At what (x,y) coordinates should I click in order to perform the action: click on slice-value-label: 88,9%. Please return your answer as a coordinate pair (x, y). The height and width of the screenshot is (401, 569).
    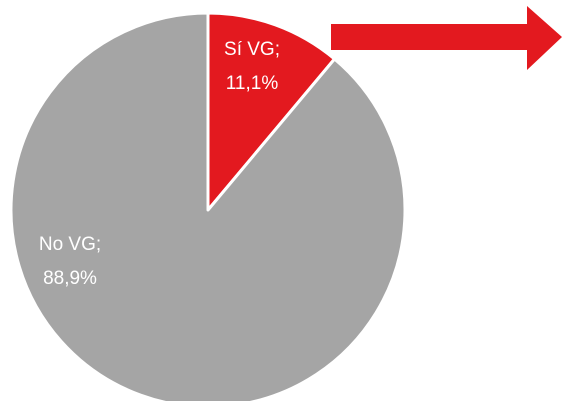
    Looking at the image, I should click on (70, 278).